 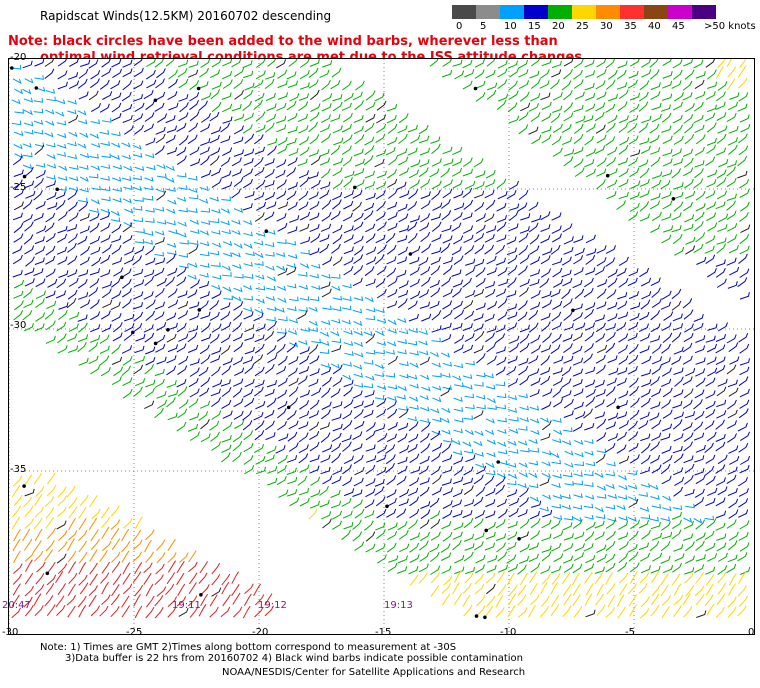 What do you see at coordinates (607, 175) in the screenshot?
I see `contamination-marker` at bounding box center [607, 175].